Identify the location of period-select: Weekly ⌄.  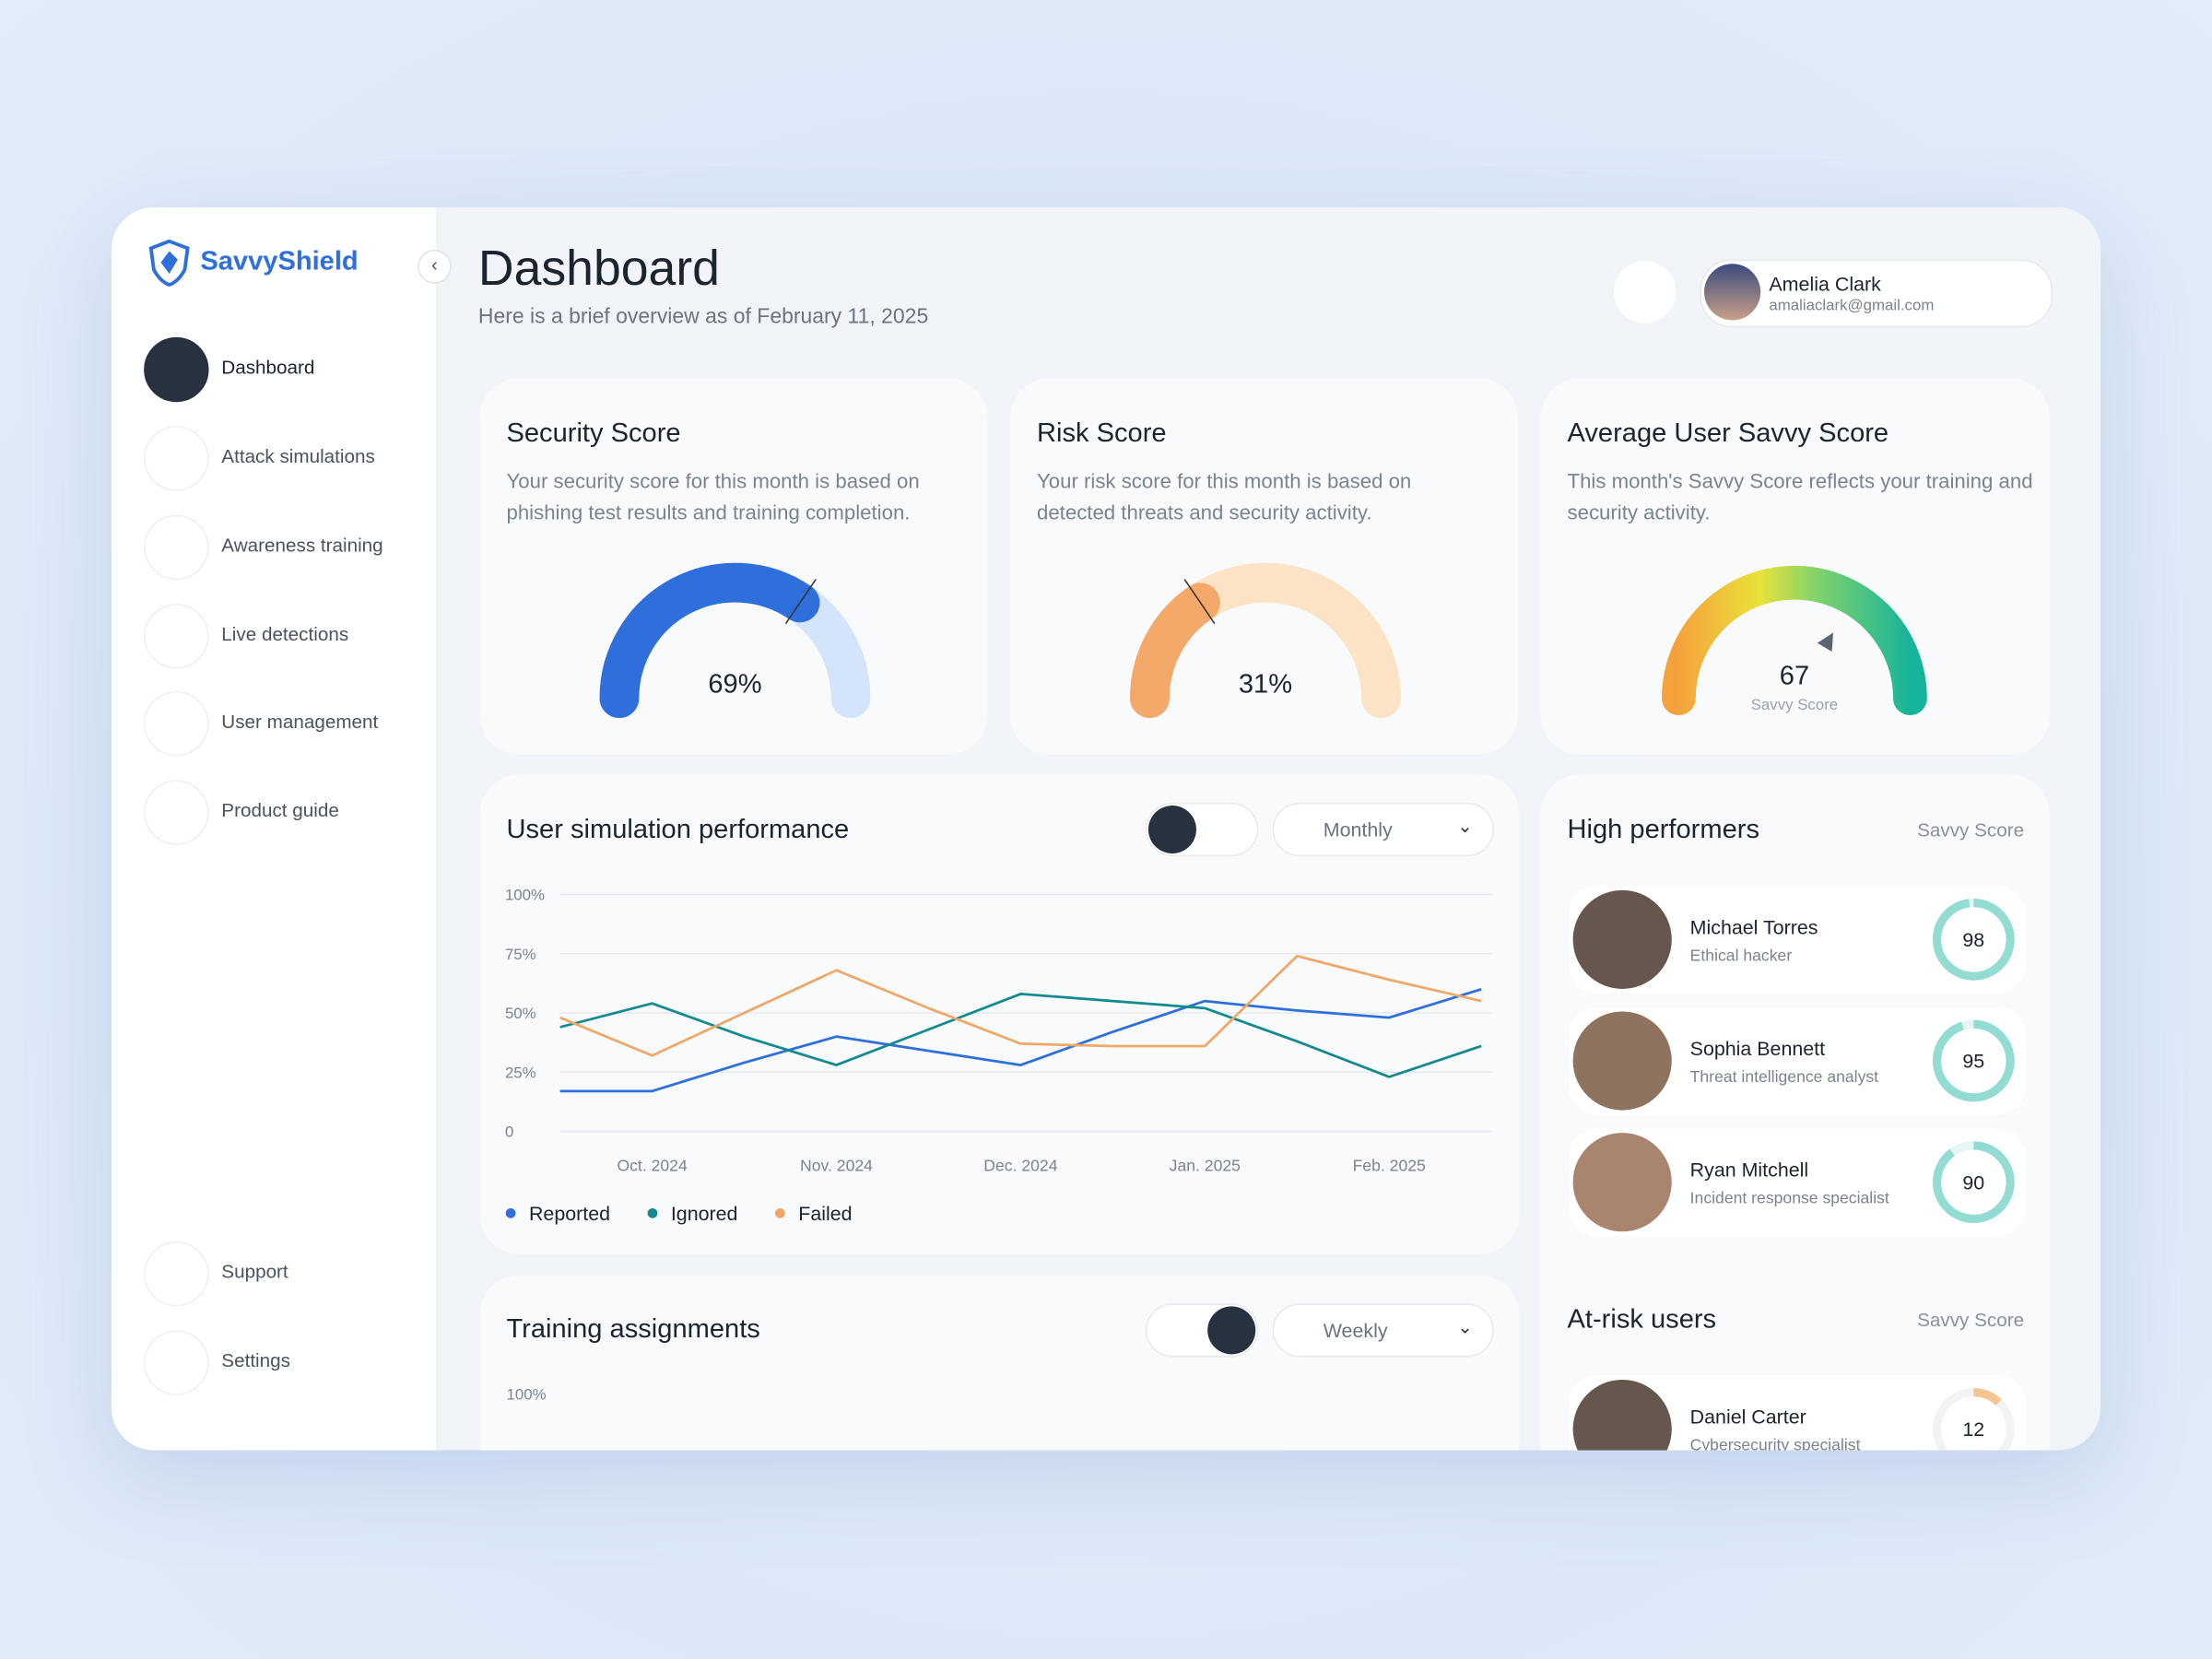
(1383, 1330).